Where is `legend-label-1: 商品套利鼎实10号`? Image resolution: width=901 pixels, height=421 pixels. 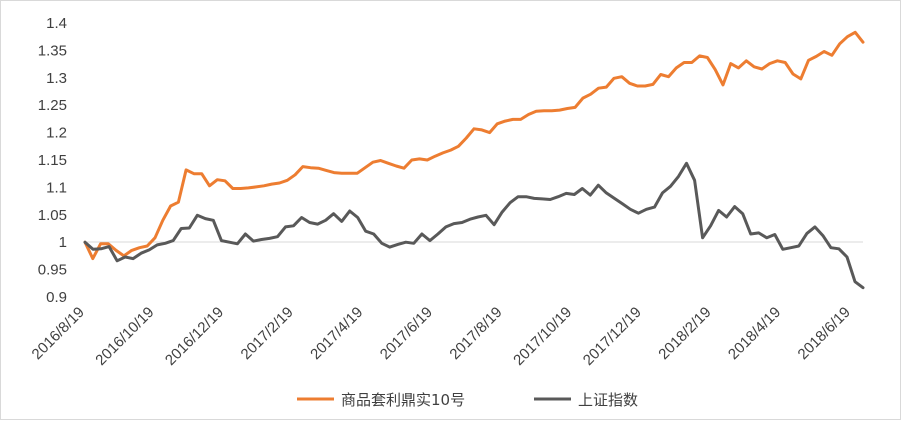
legend-label-1: 商品套利鼎实10号 is located at coordinates (403, 400).